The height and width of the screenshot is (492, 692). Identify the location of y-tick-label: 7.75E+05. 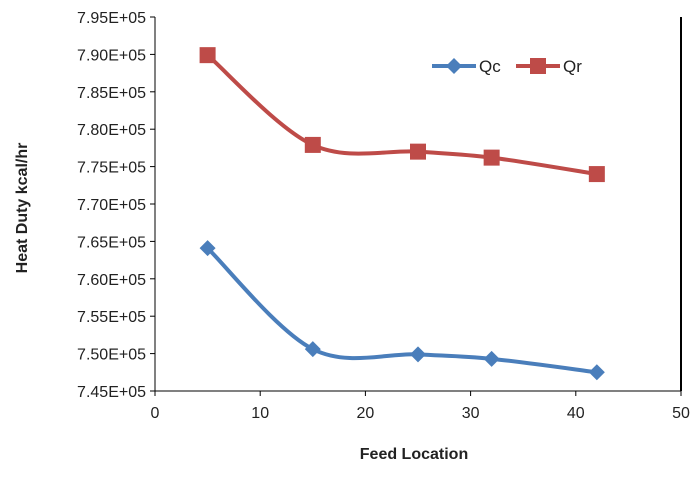
(111, 168).